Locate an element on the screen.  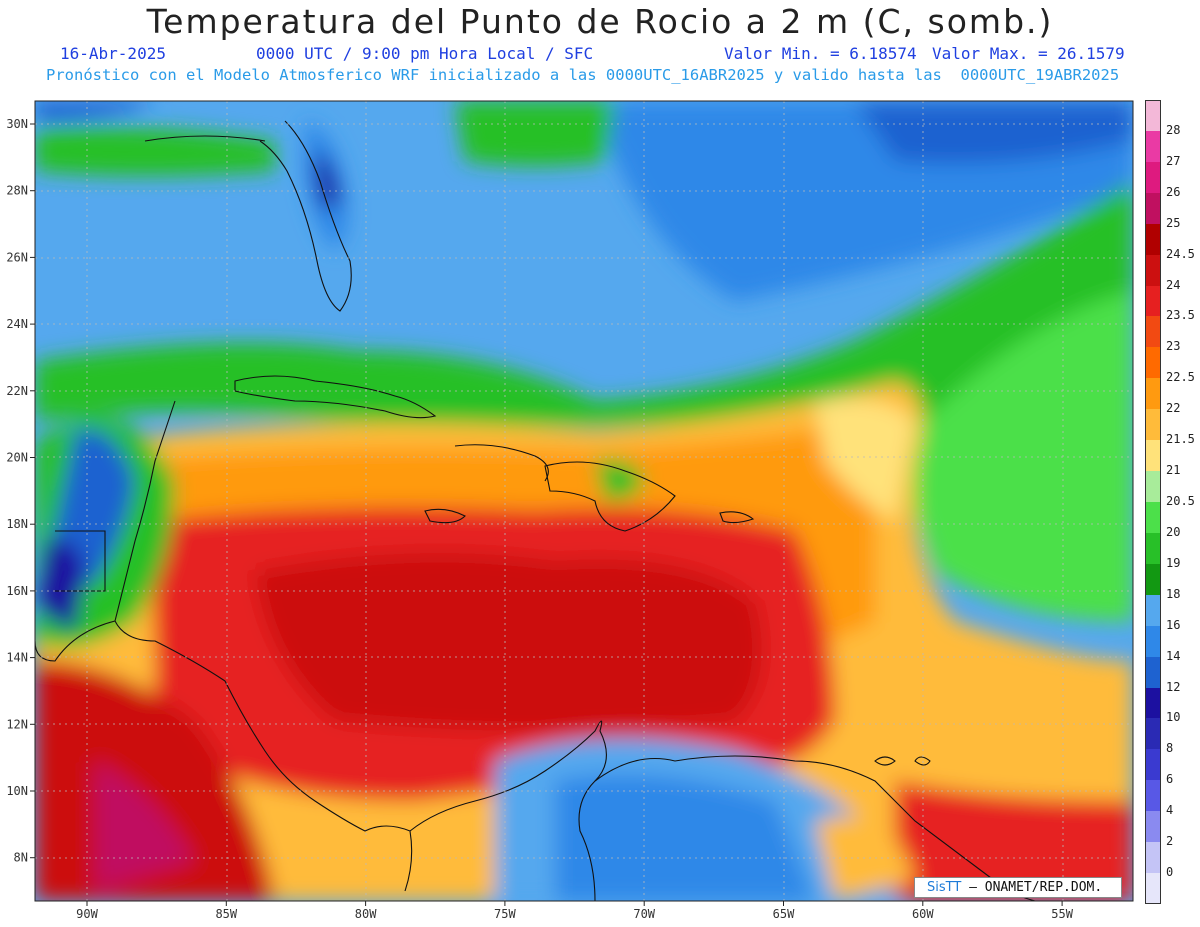
lat-label: 28N is located at coordinates (17, 191).